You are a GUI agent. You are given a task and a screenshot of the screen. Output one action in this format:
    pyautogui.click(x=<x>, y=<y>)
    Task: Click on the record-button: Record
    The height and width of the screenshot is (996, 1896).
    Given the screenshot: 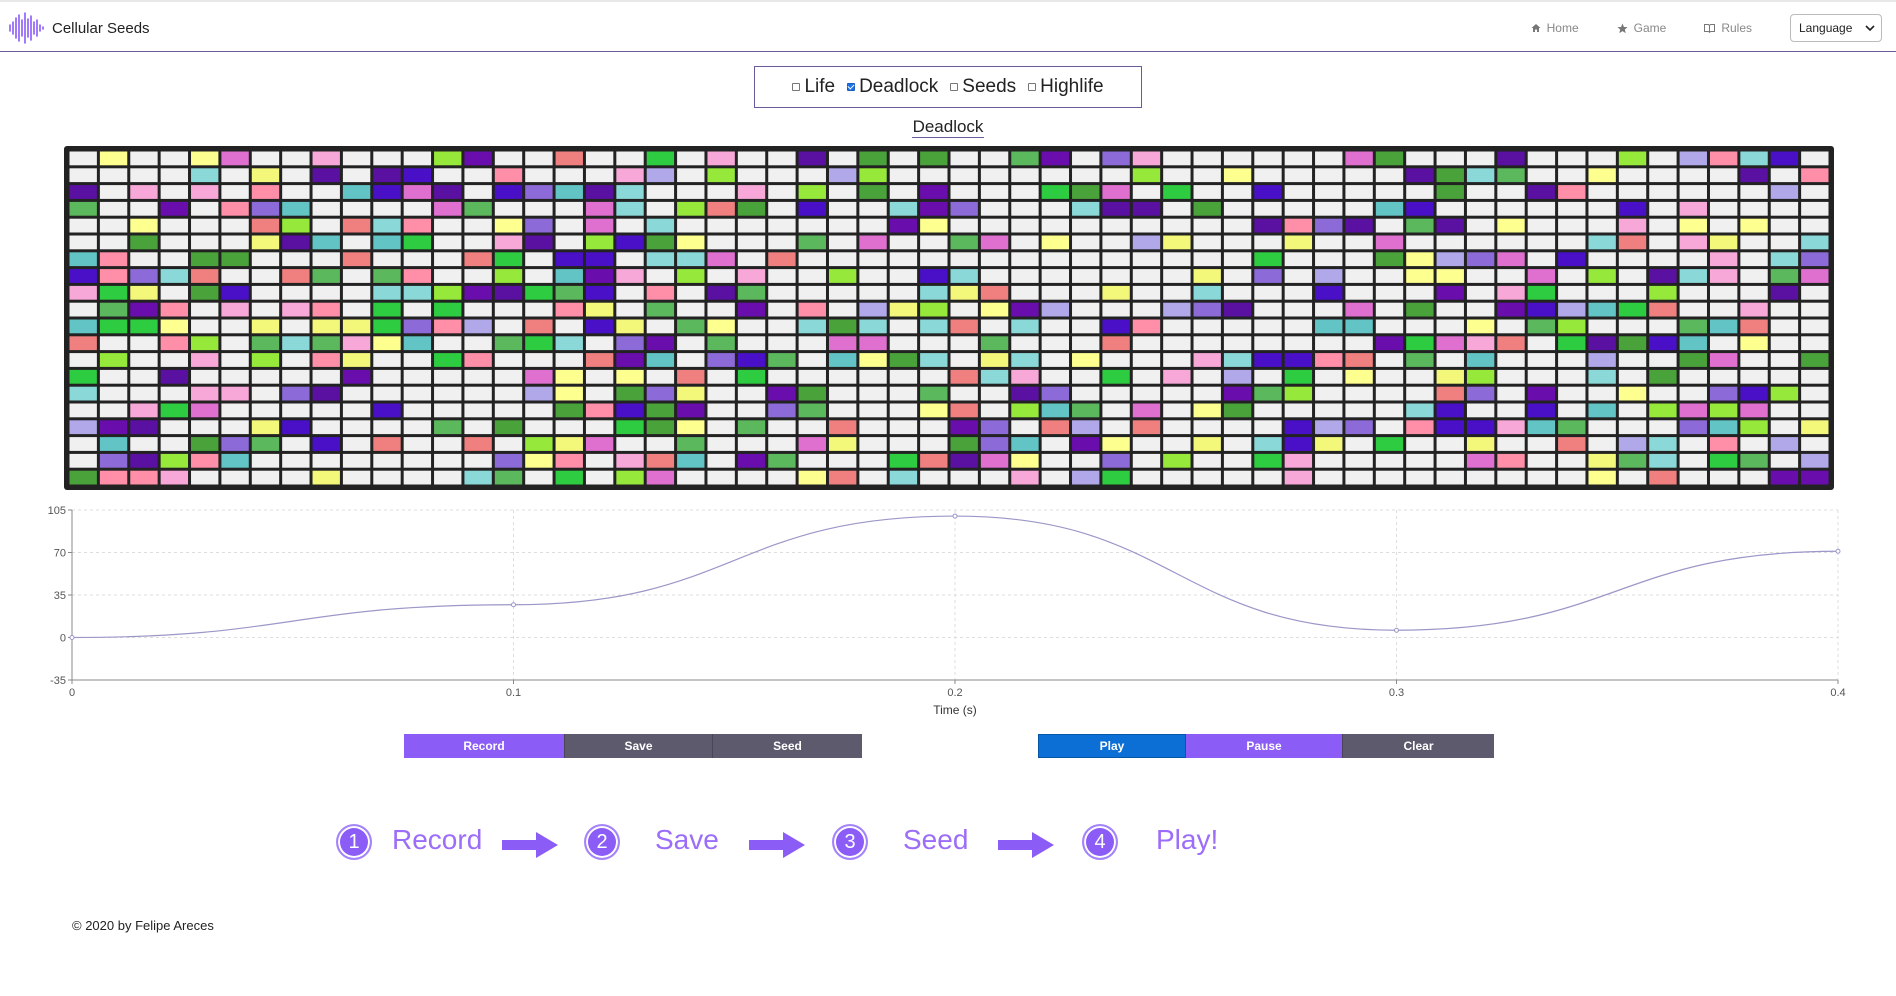 What is the action you would take?
    pyautogui.click(x=484, y=746)
    